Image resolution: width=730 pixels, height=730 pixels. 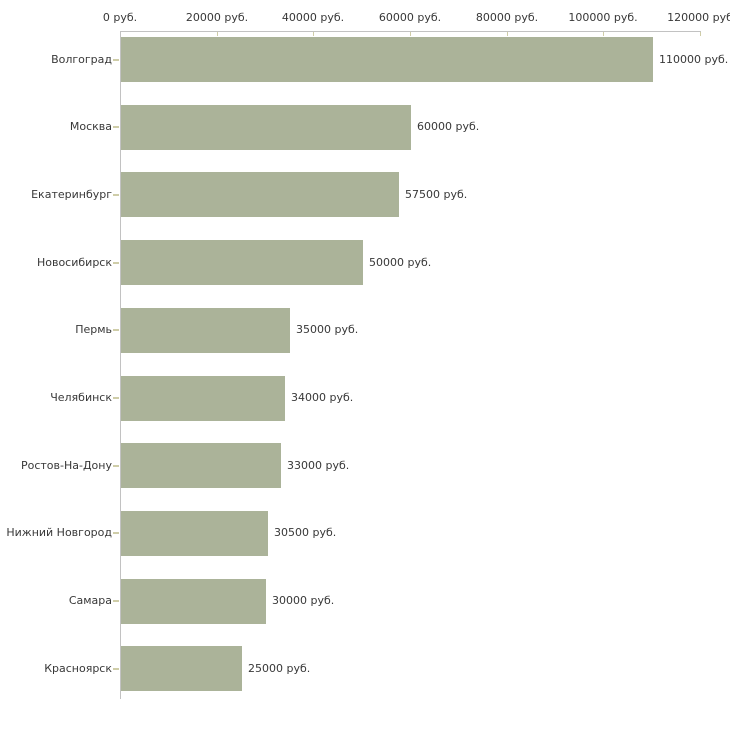 I want to click on bar-value-label: 30500 руб., so click(x=305, y=532).